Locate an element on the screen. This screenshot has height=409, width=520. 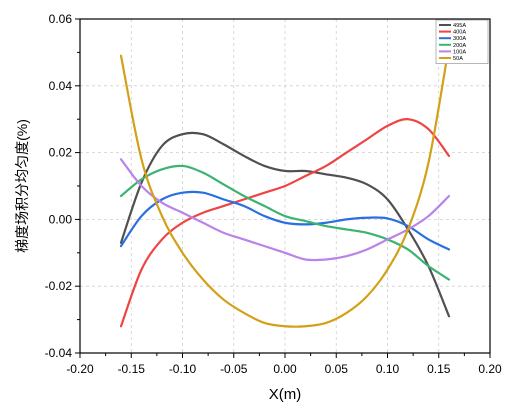
legend-label-300A: 300A is located at coordinates (459, 39).